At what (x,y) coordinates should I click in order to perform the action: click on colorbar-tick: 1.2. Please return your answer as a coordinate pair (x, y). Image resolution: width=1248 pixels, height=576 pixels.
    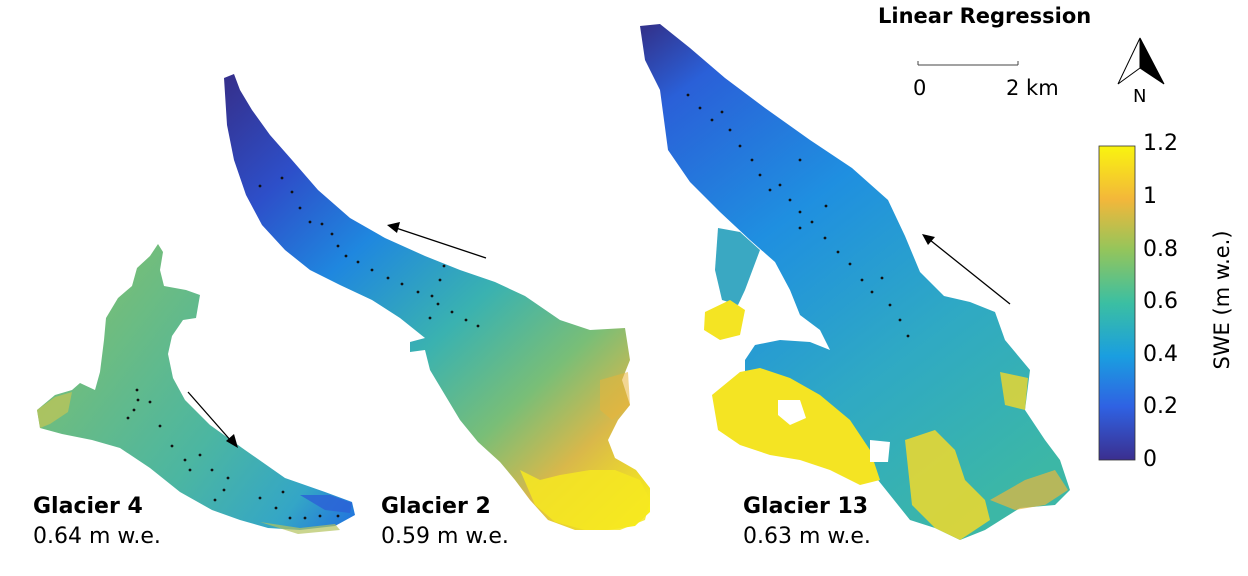
    Looking at the image, I should click on (1160, 143).